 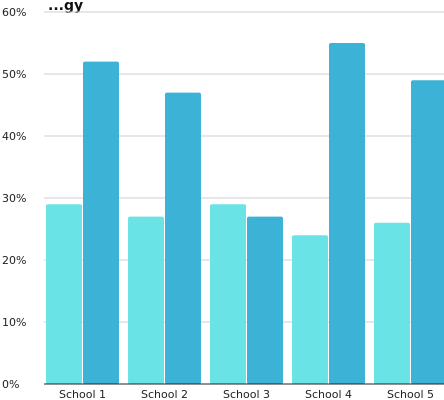 What do you see at coordinates (10, 384) in the screenshot?
I see `y-tick-label: 0%` at bounding box center [10, 384].